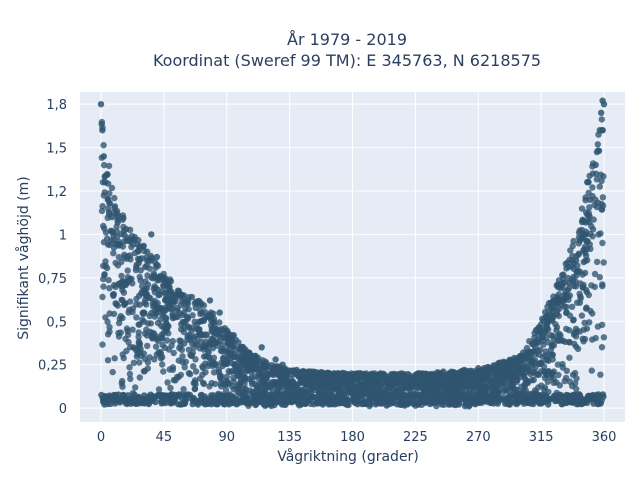 The height and width of the screenshot is (480, 640). Describe the element at coordinates (101, 437) in the screenshot. I see `x-tick-label: 0` at that location.